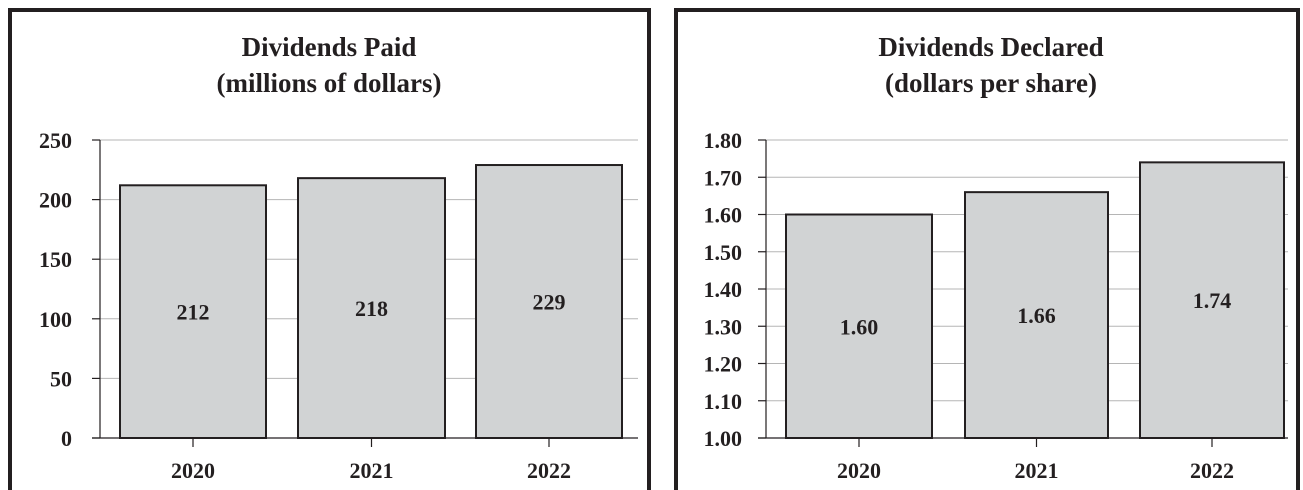  Describe the element at coordinates (61, 378) in the screenshot. I see `y-tick-label: 50` at that location.